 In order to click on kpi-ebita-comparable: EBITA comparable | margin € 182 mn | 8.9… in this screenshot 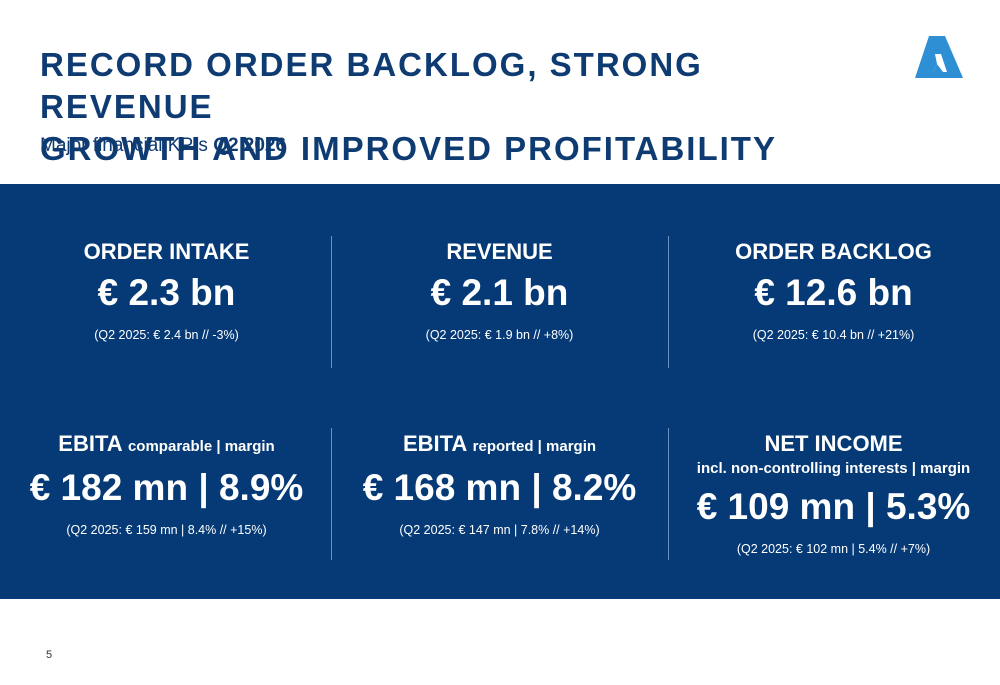, I will do `click(166, 484)`.